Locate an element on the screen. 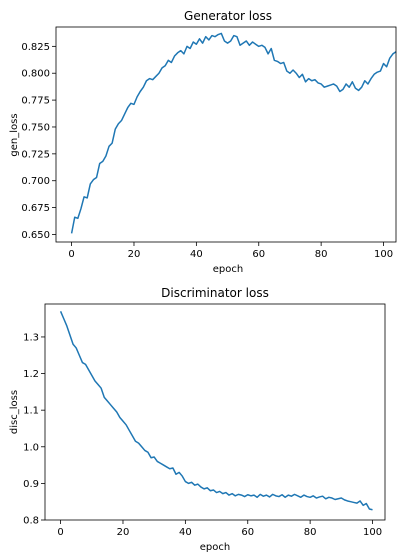 The image size is (417, 559). y-tick-label: 1.3 is located at coordinates (31, 337).